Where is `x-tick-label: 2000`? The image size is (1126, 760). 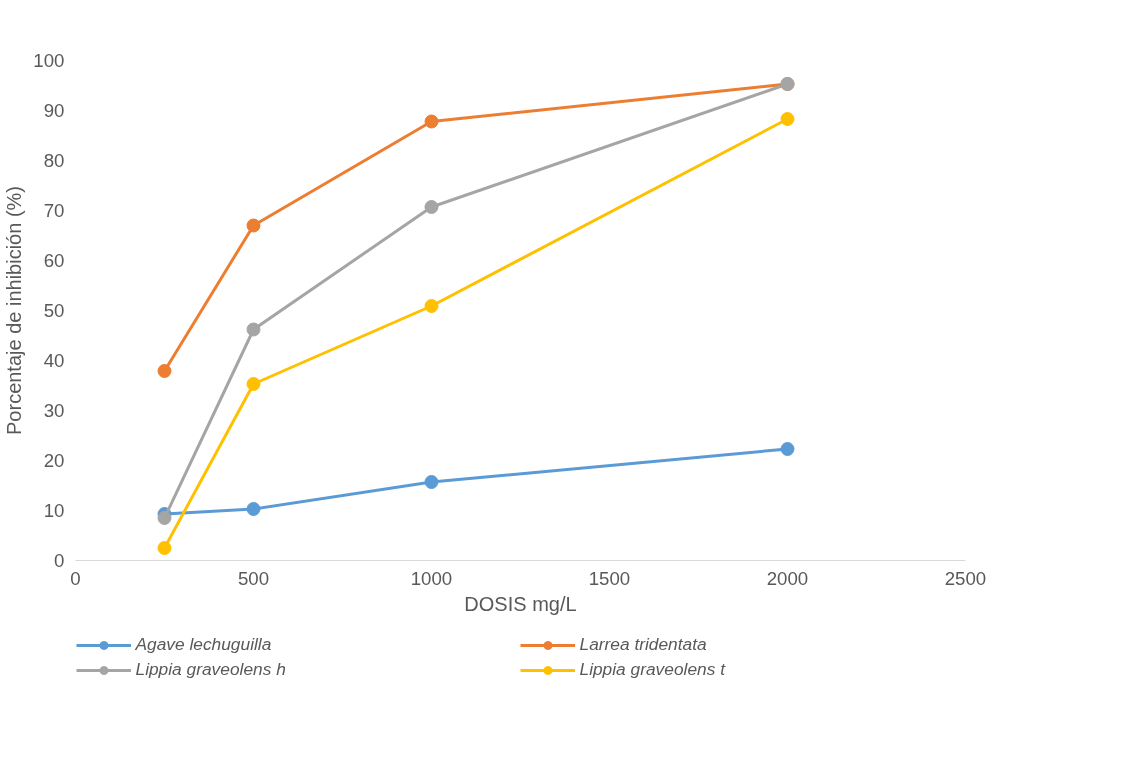
x-tick-label: 2000 is located at coordinates (787, 578).